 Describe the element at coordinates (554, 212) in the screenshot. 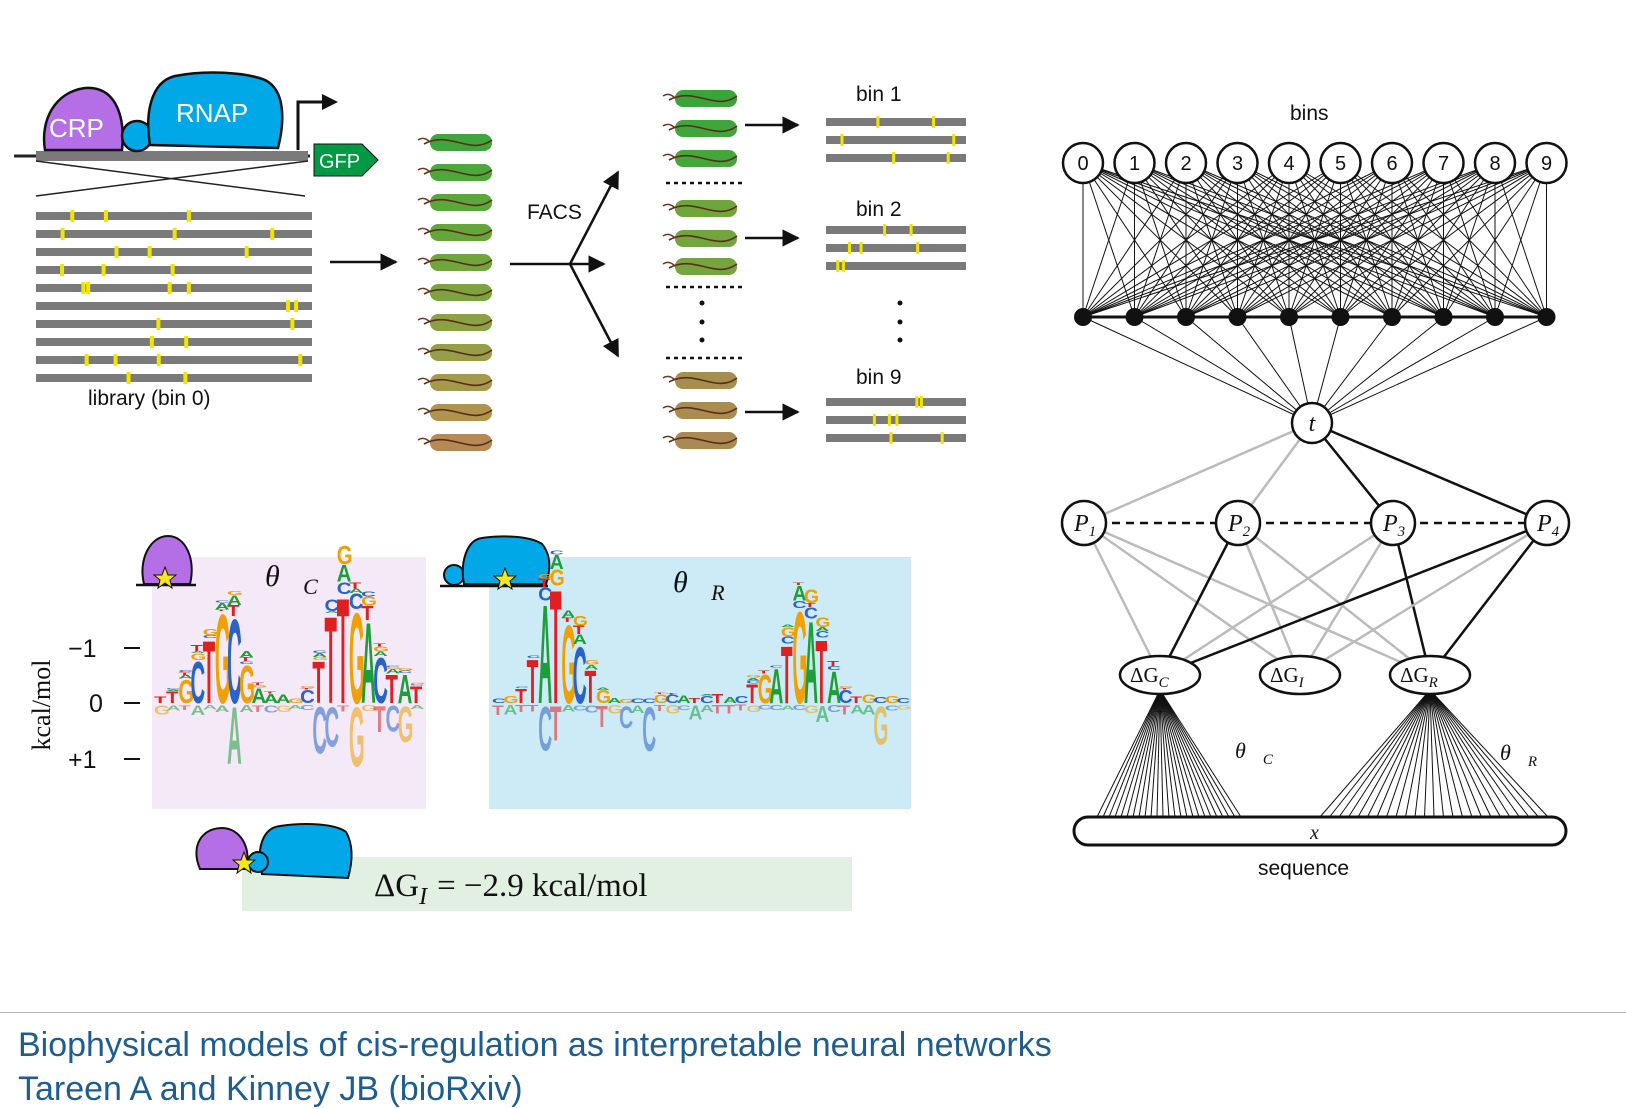

I see `facs-label: FACS` at that location.